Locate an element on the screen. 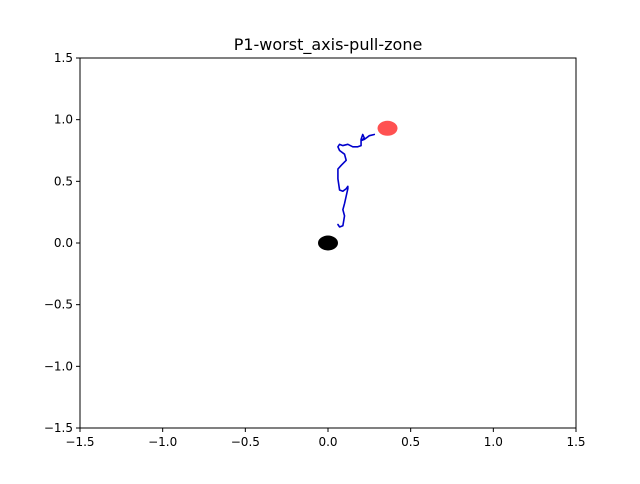 This screenshot has width=640, height=484. x-tick-label: 0.5 is located at coordinates (410, 442).